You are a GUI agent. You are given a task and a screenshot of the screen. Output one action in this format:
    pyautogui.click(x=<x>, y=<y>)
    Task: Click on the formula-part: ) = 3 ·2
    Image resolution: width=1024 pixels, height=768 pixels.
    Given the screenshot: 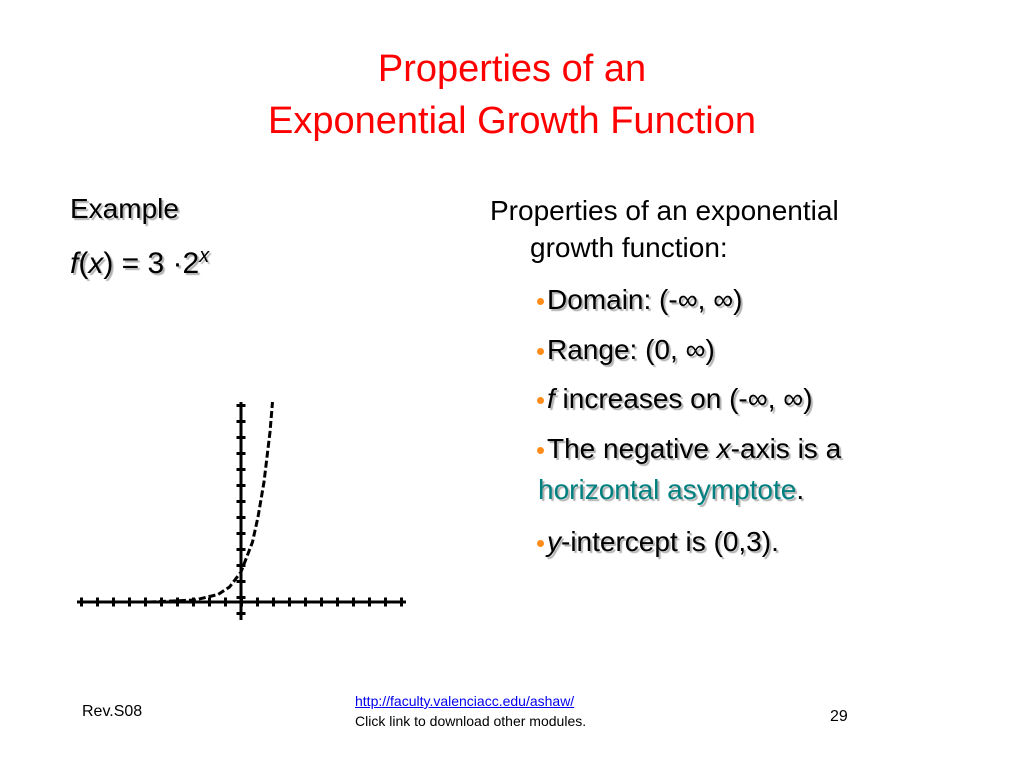 What is the action you would take?
    pyautogui.click(x=151, y=263)
    